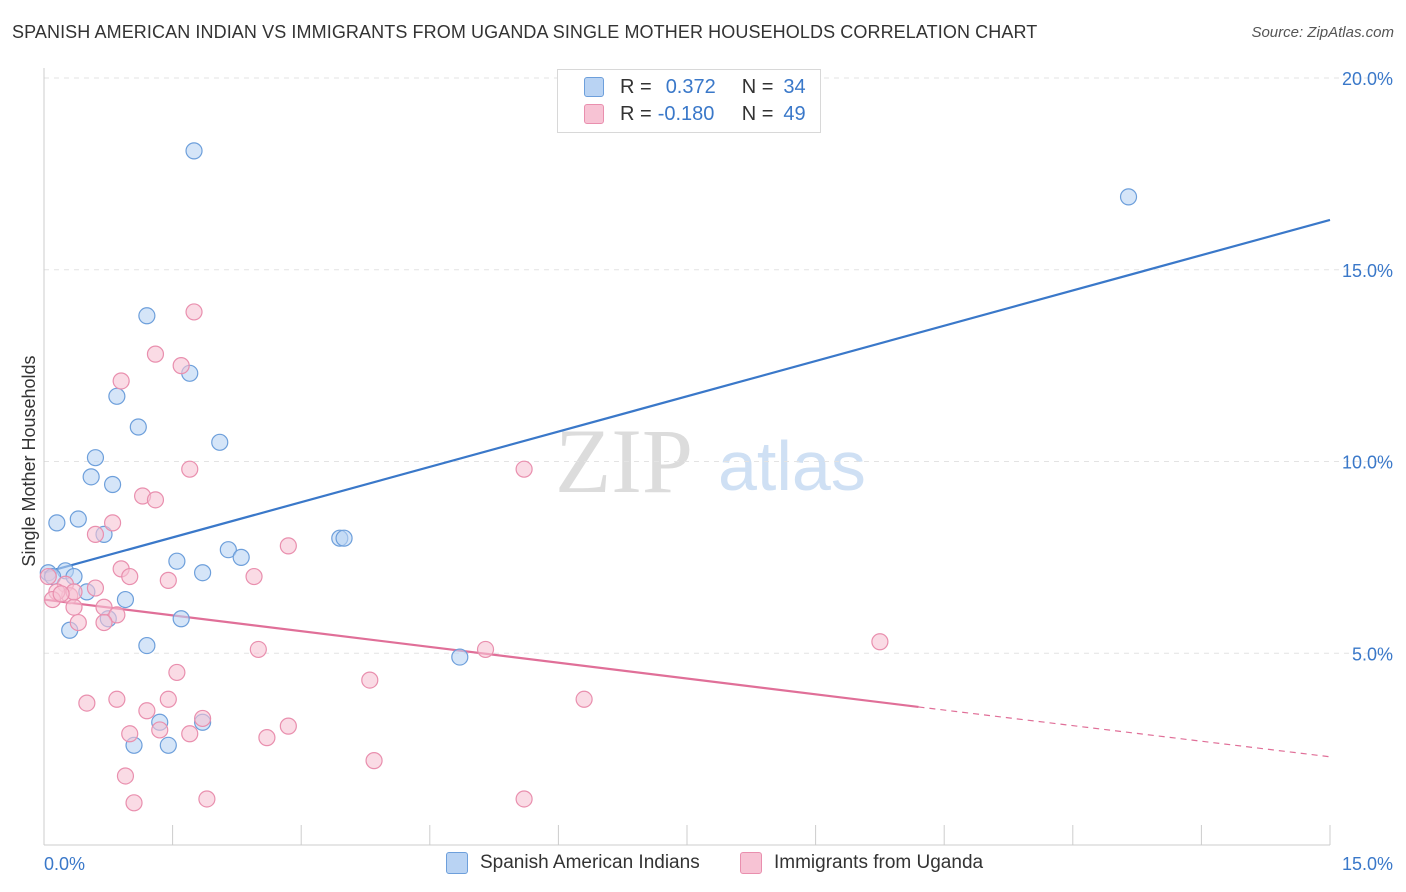 This screenshot has height=892, width=1406. Describe the element at coordinates (1322, 32) in the screenshot. I see `source-credit: Source: ZipAtlas.com` at that location.